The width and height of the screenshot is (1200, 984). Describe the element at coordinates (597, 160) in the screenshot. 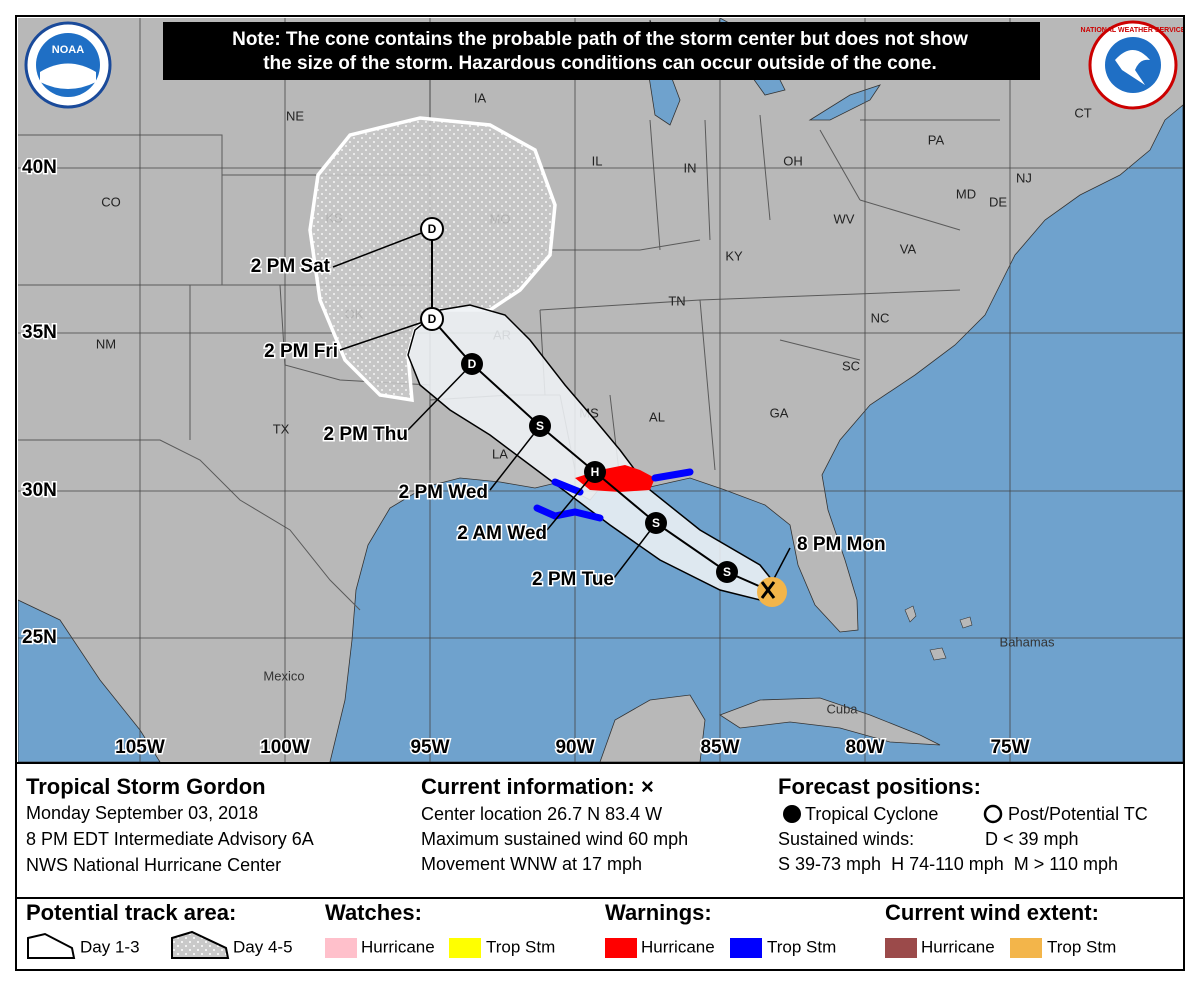

I see `place-label: IL` at that location.